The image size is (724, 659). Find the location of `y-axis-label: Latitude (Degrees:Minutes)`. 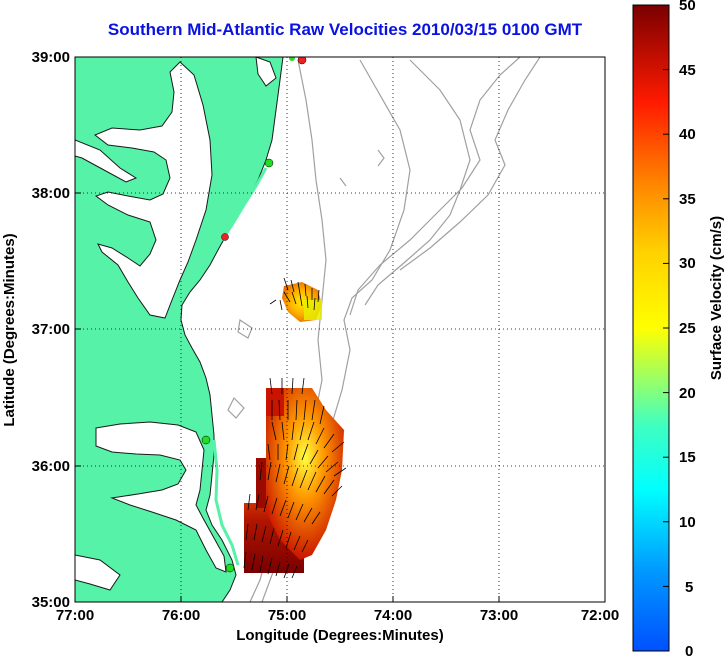

y-axis-label: Latitude (Degrees:Minutes) is located at coordinates (9, 329).